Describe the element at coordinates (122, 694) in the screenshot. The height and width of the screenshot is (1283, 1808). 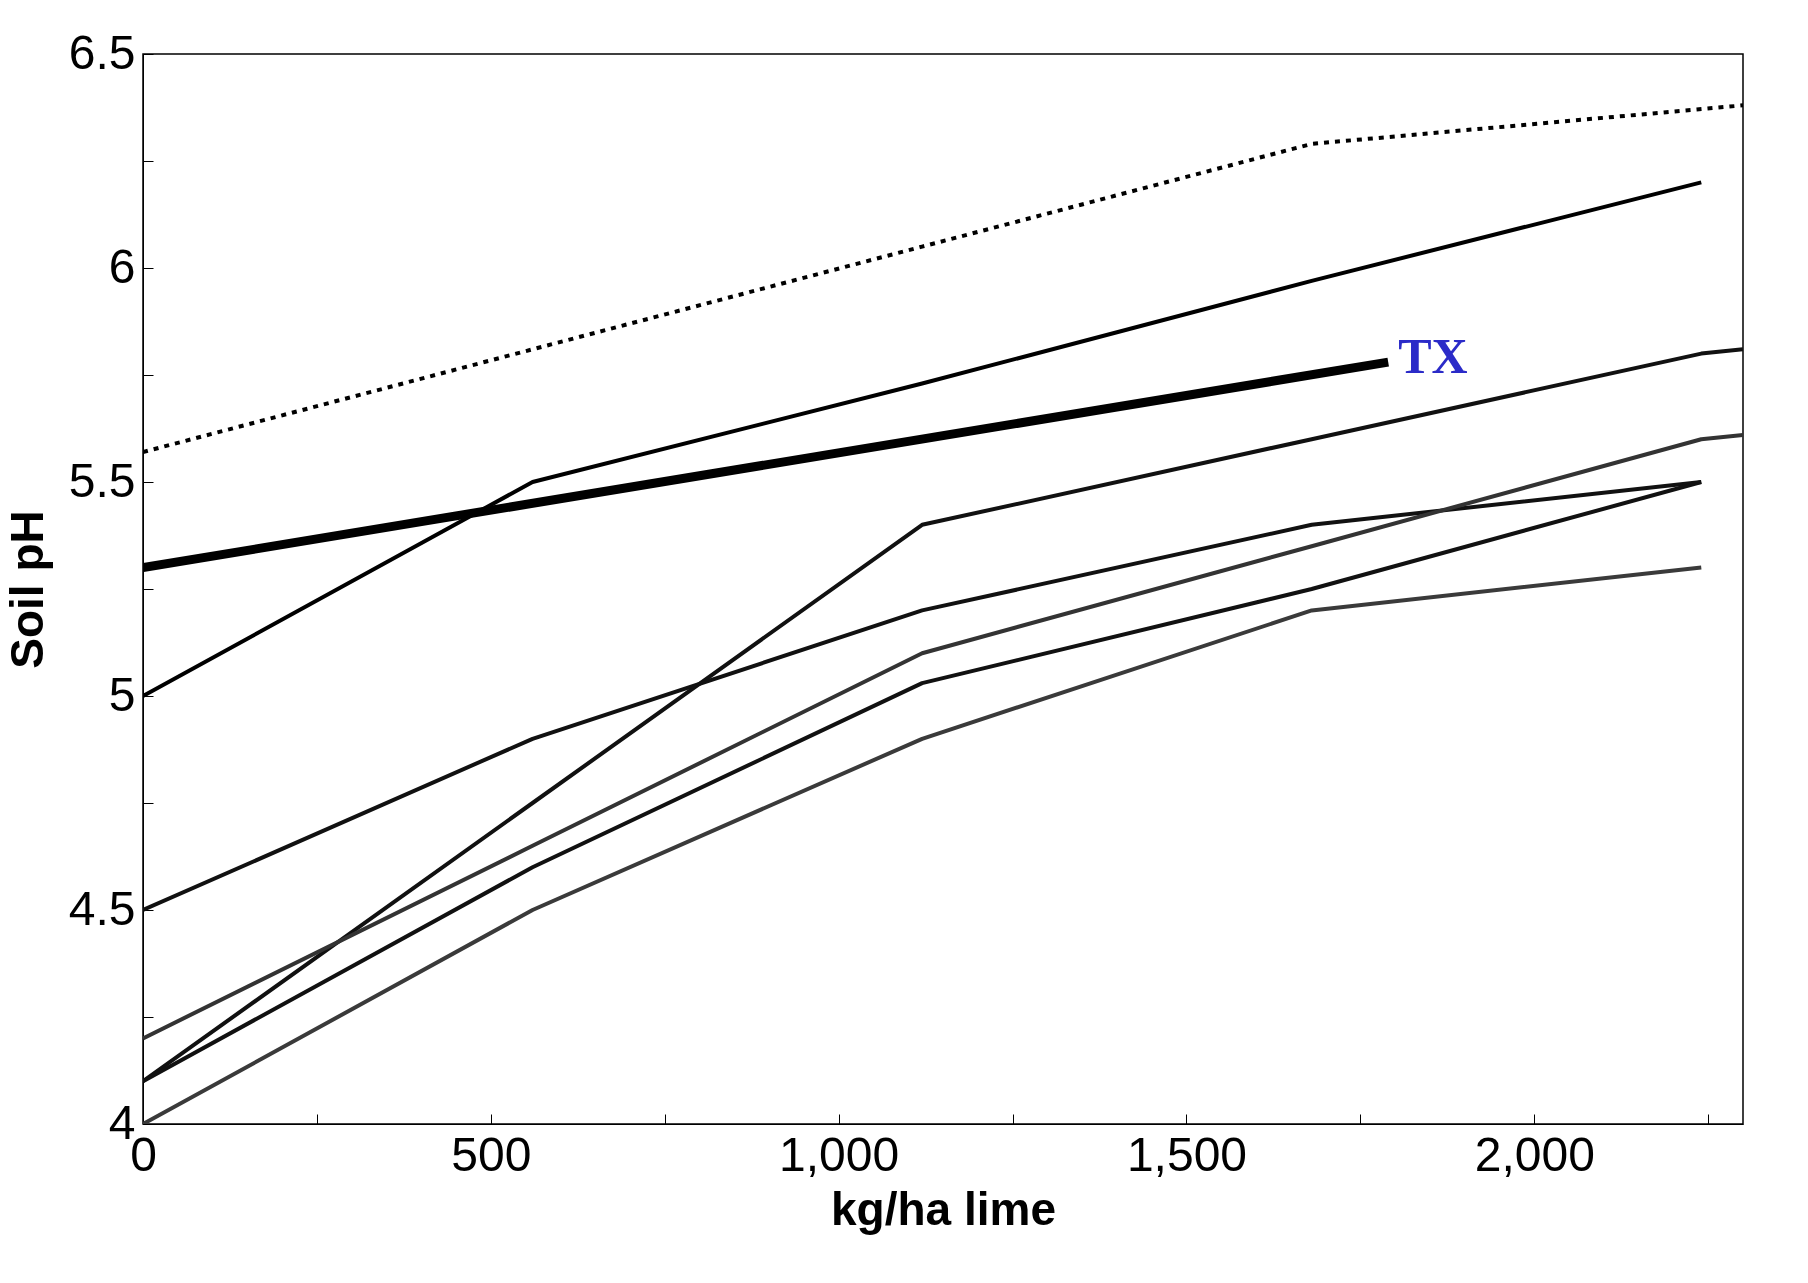
I see `y-tick-label: 5` at that location.